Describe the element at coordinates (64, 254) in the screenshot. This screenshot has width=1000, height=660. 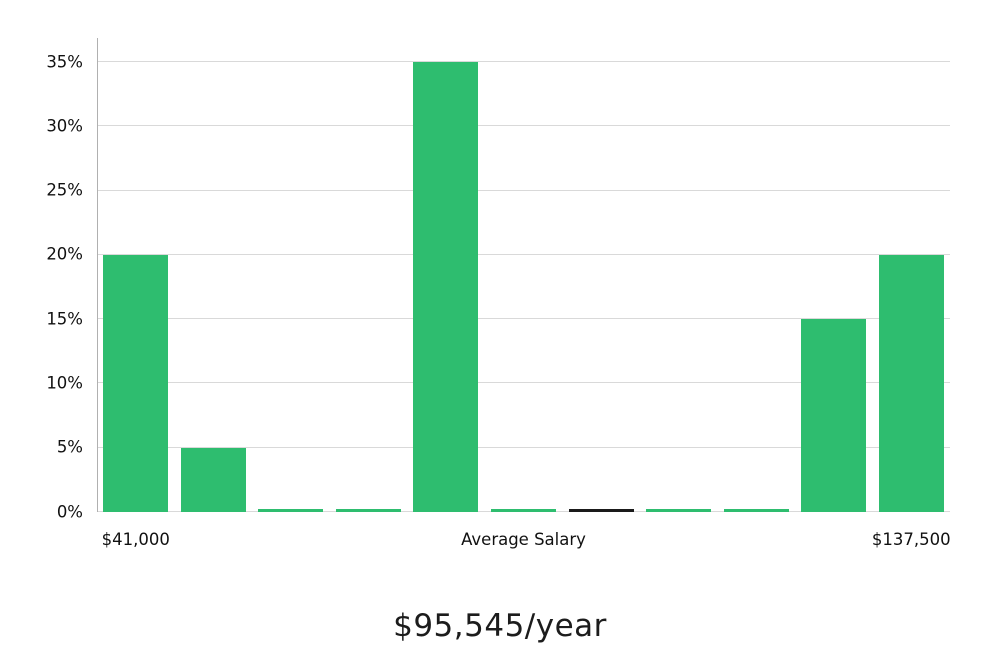
I see `y-tick-label: 20%` at that location.